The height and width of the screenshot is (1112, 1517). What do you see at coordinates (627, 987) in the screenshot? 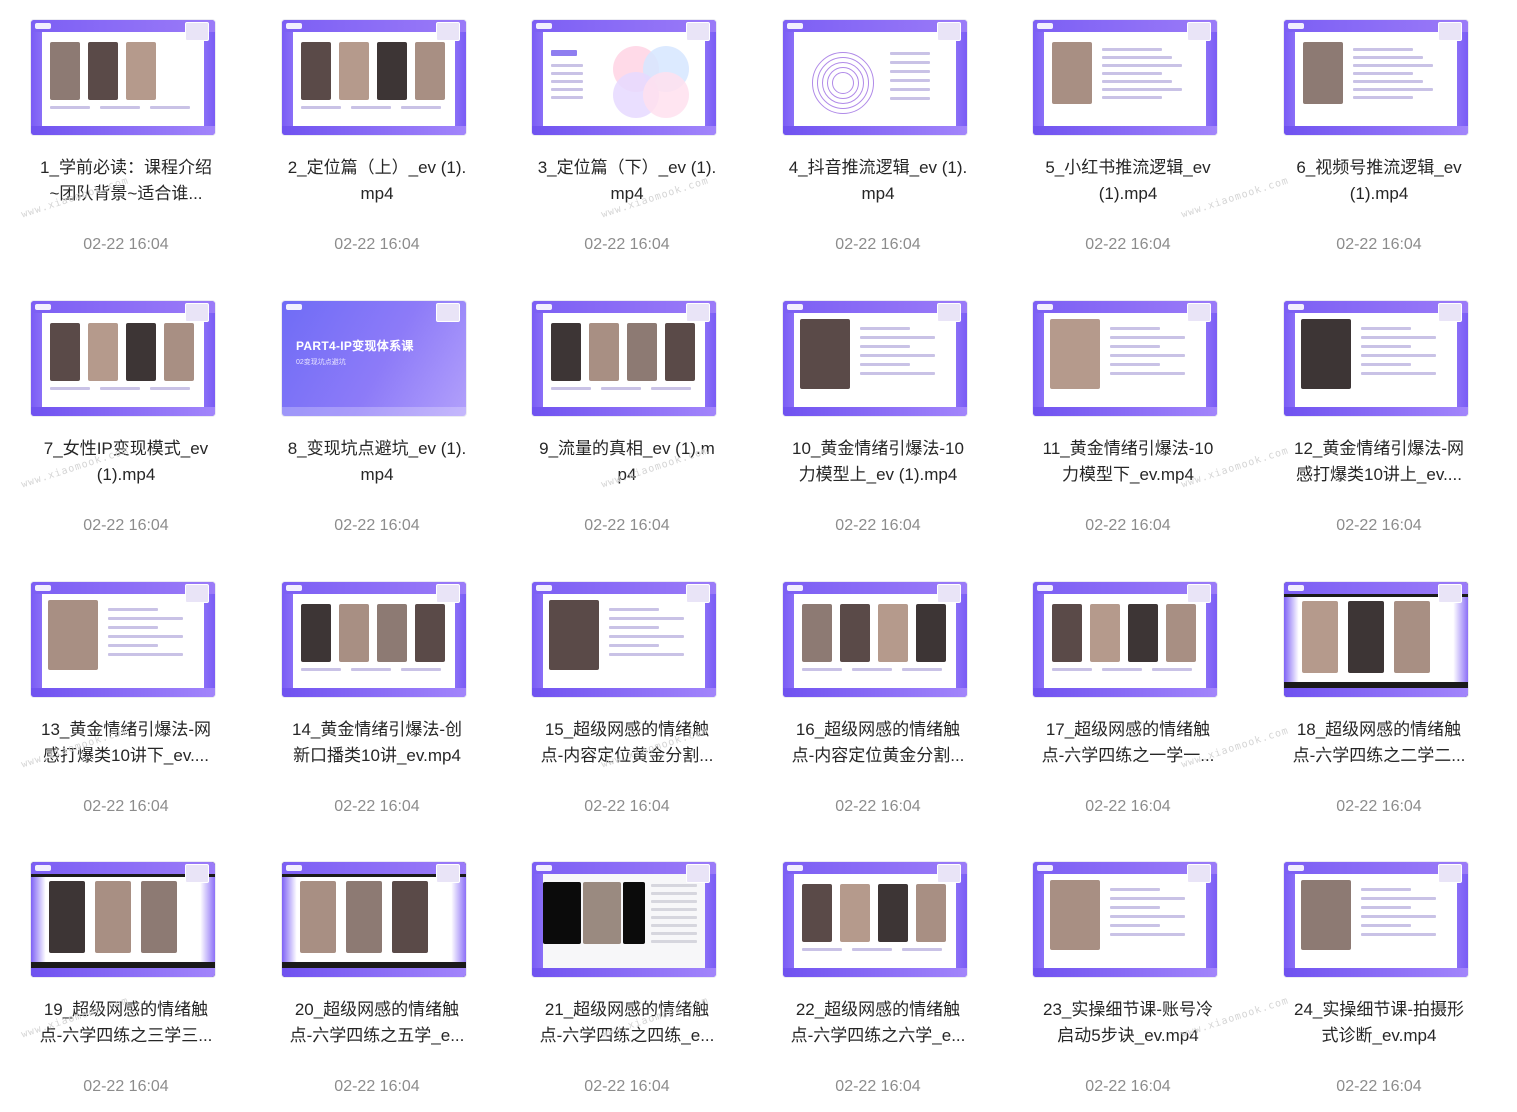
I see `file-tile: 21_超级网感的情绪触 点-六学四练之四练_e... 02-22 16:04` at bounding box center [627, 987].